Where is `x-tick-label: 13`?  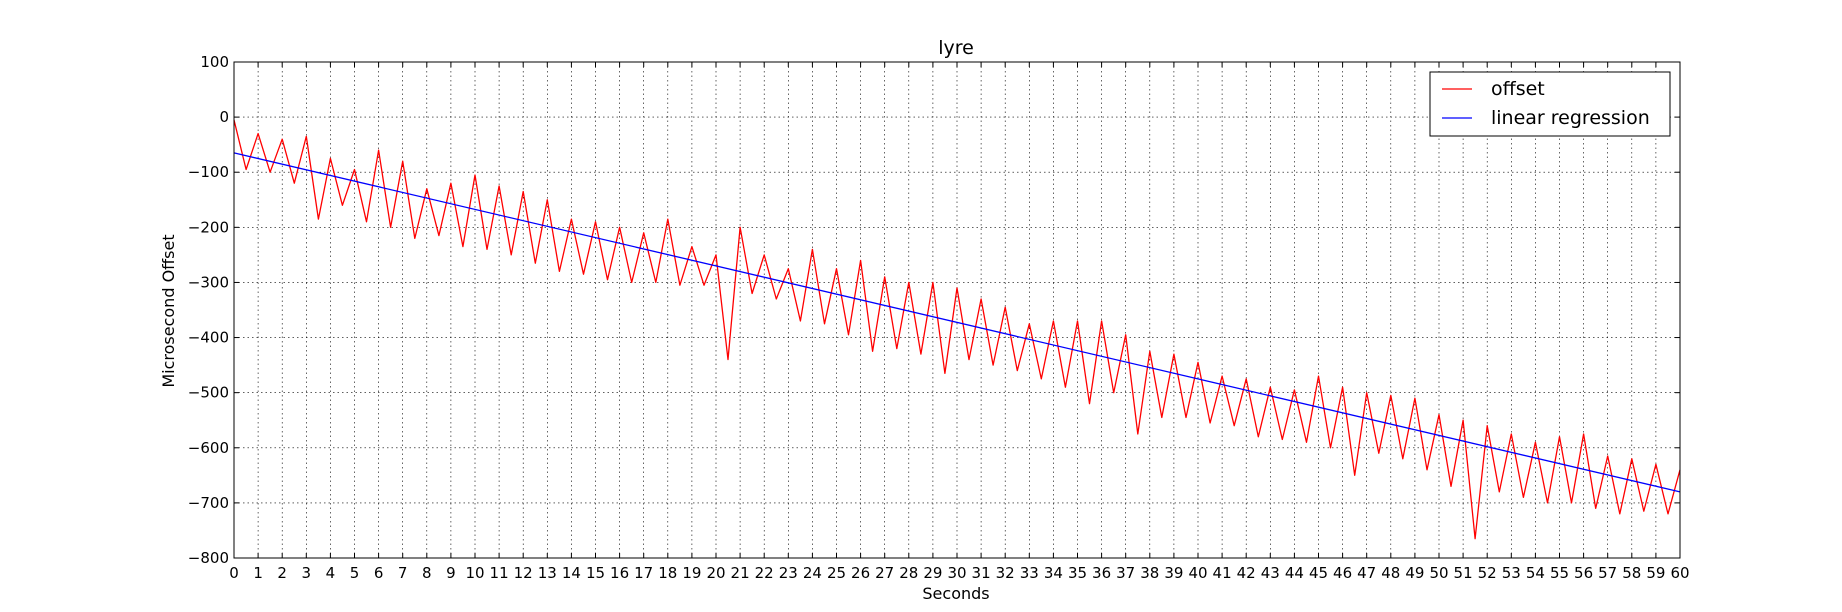
x-tick-label: 13 is located at coordinates (547, 573).